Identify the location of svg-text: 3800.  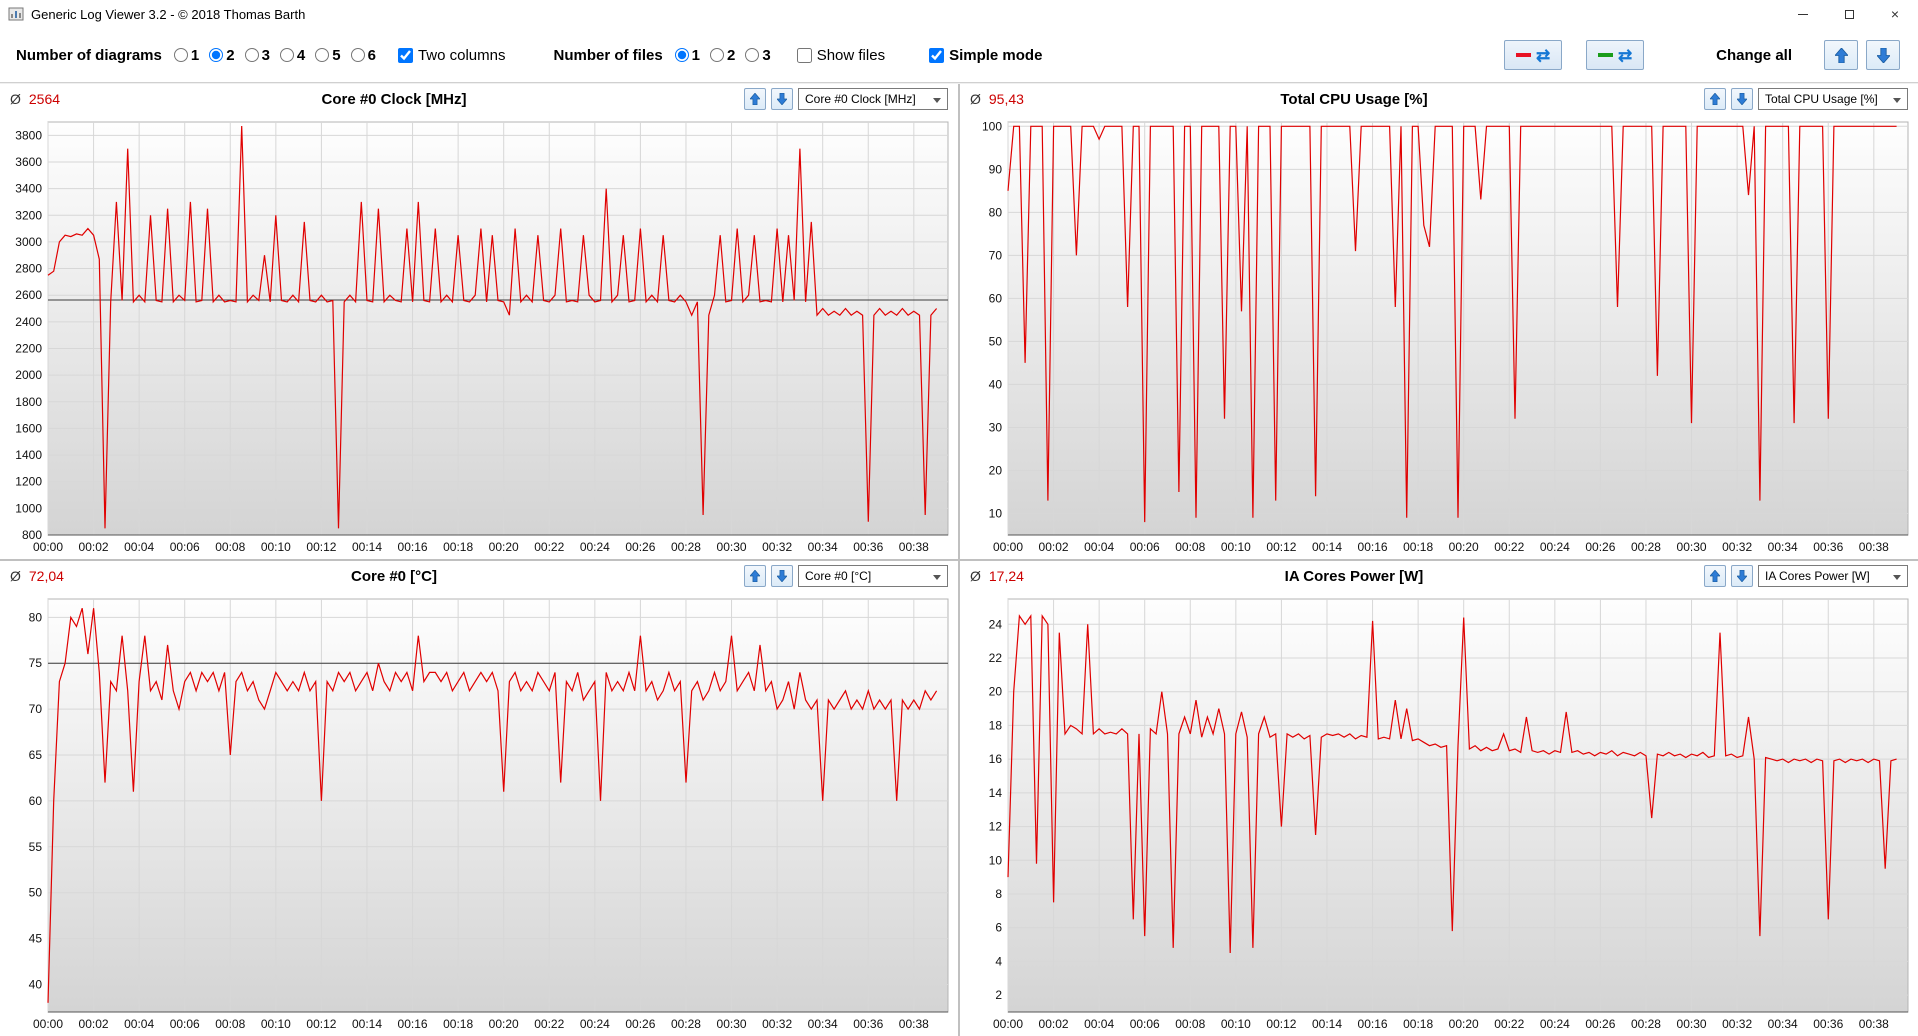
(28, 135).